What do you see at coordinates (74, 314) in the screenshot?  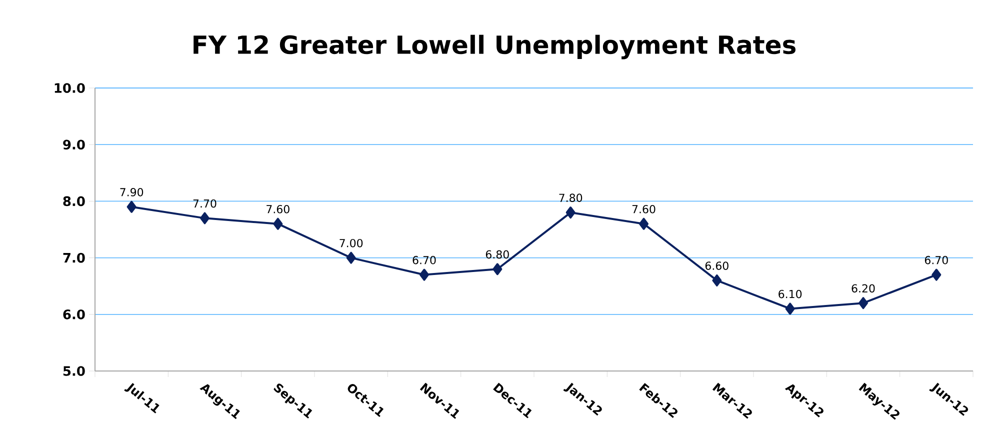 I see `y-tick-label: 6.0` at bounding box center [74, 314].